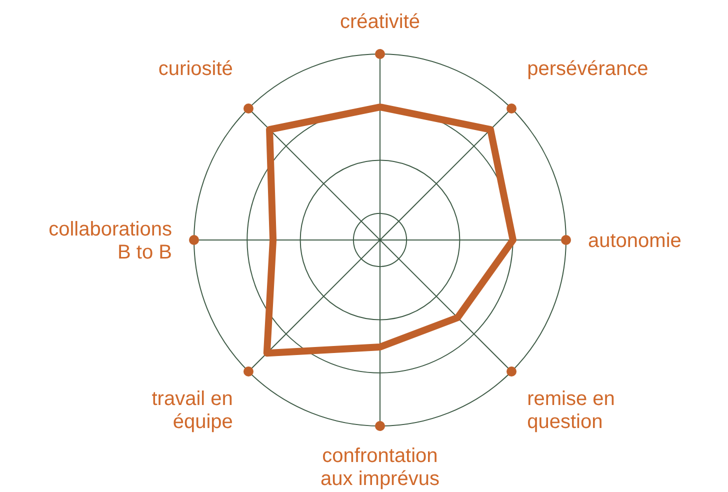  Describe the element at coordinates (380, 22) in the screenshot. I see `spoke-label: créativité` at that location.